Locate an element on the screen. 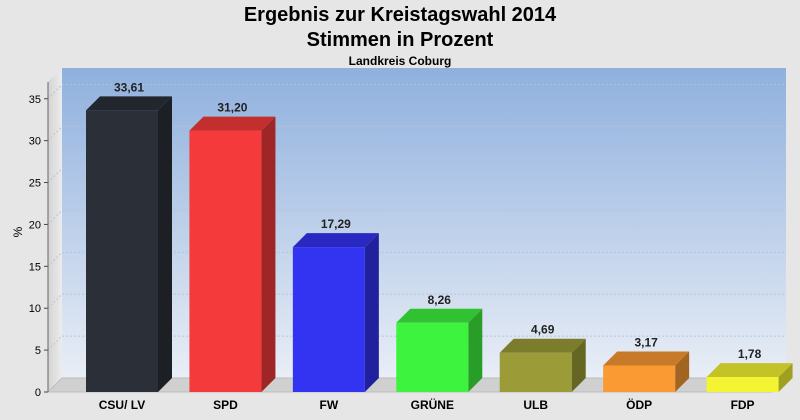 This screenshot has width=800, height=420. data-label: 3,17 is located at coordinates (646, 342).